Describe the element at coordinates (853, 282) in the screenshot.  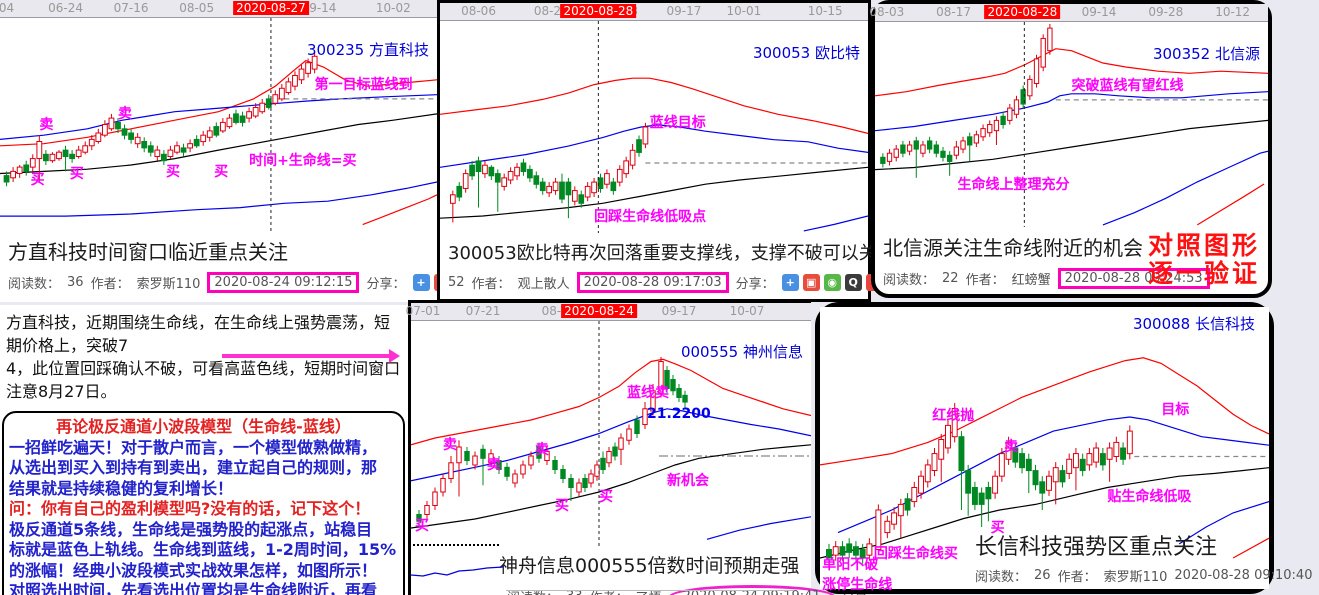
I see `share-icon-qq: Q` at that location.